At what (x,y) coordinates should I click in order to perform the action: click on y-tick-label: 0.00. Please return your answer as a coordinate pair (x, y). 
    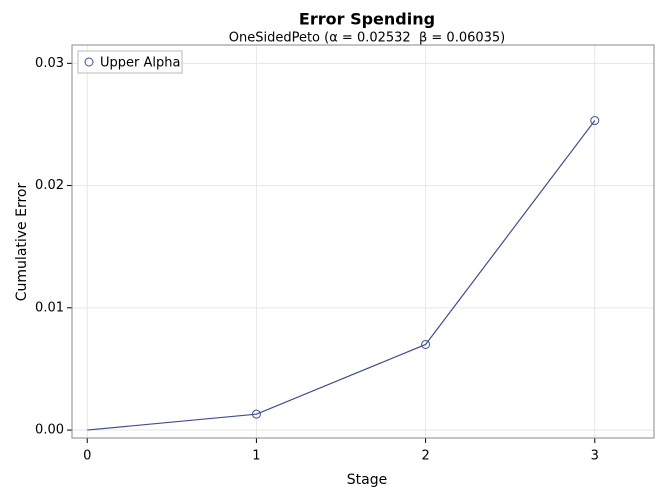
    Looking at the image, I should click on (49, 430).